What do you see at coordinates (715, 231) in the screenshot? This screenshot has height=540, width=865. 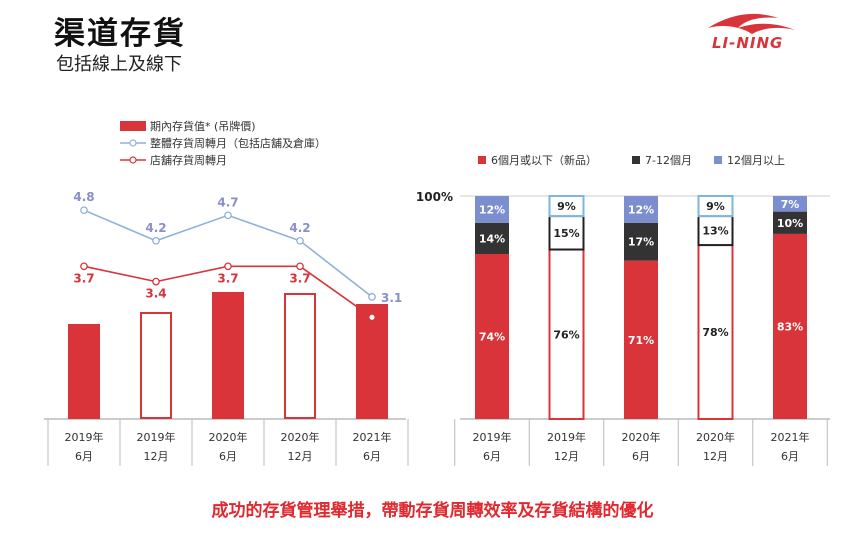 I see `right-segment-data-label: 13%` at bounding box center [715, 231].